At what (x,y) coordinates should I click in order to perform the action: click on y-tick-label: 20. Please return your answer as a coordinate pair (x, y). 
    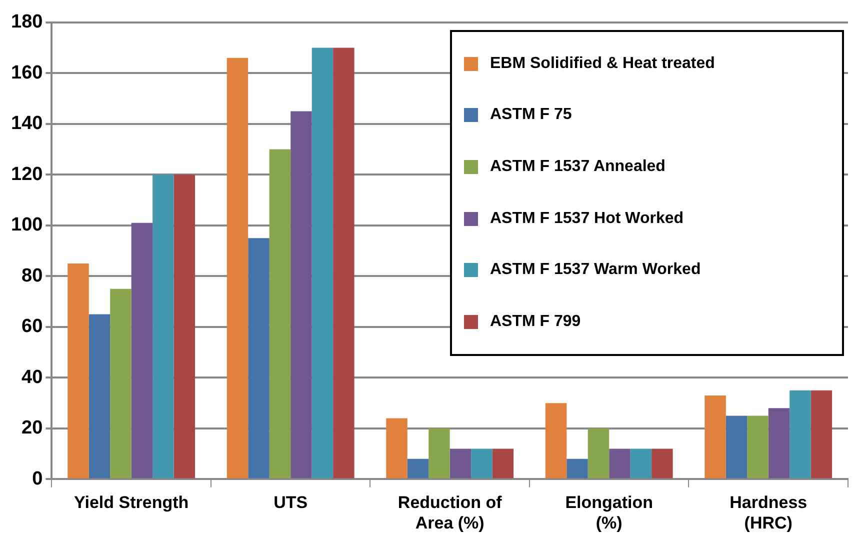
    Looking at the image, I should click on (32, 428).